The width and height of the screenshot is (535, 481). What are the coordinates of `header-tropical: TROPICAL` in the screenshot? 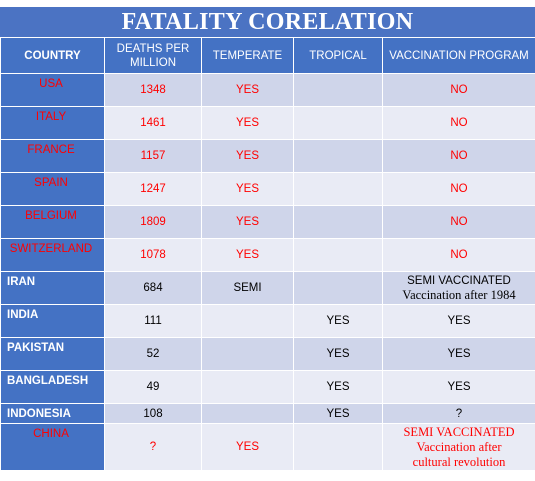 It's located at (338, 55).